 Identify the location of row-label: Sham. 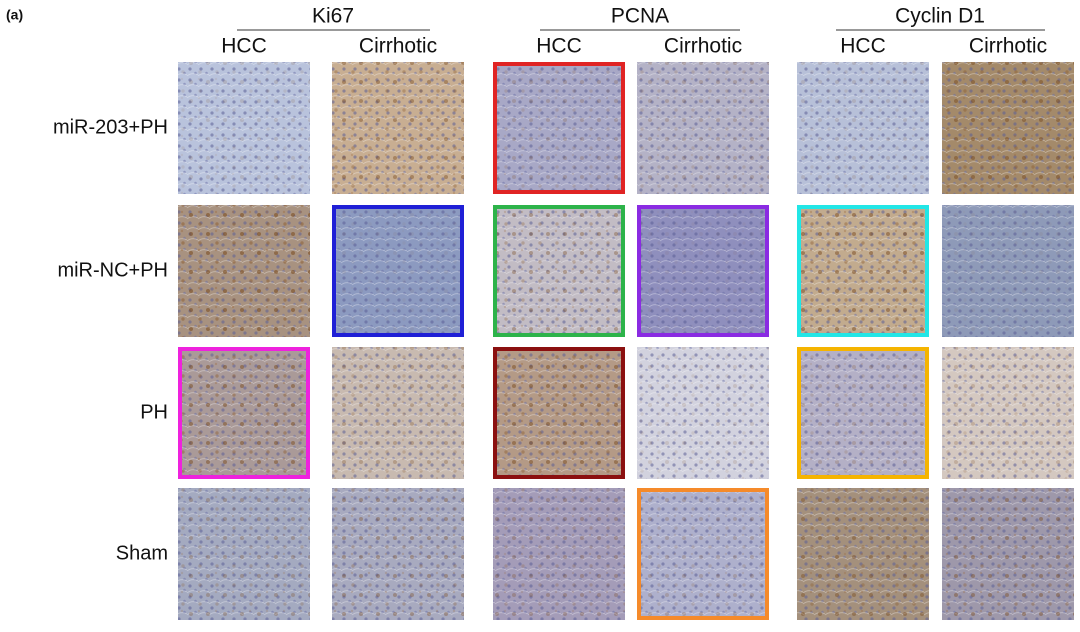
(142, 553).